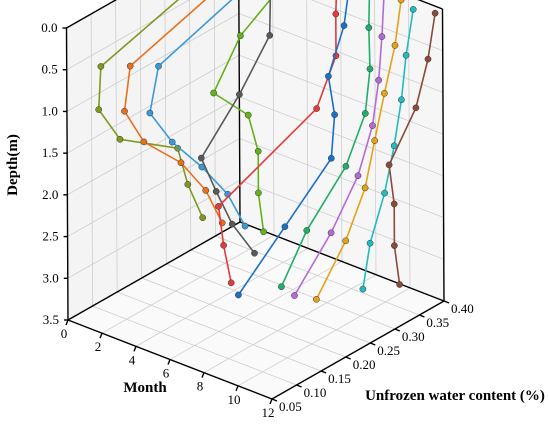  I want to click on depth-tick-label: 2.5, so click(50, 236).